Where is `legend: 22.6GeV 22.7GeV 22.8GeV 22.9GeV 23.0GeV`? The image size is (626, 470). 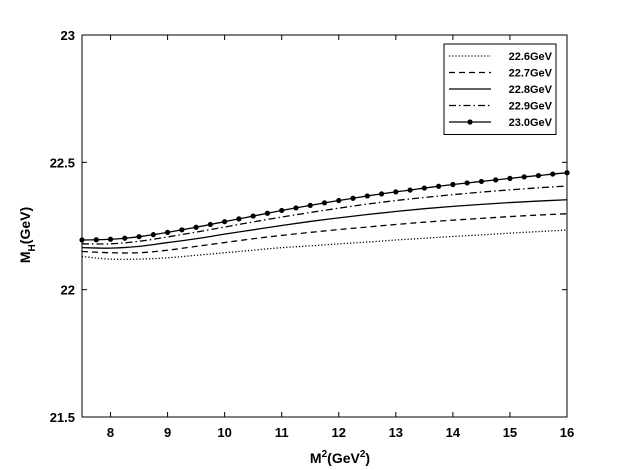
legend: 22.6GeV 22.7GeV 22.8GeV 22.9GeV 23.0GeV is located at coordinates (500, 89).